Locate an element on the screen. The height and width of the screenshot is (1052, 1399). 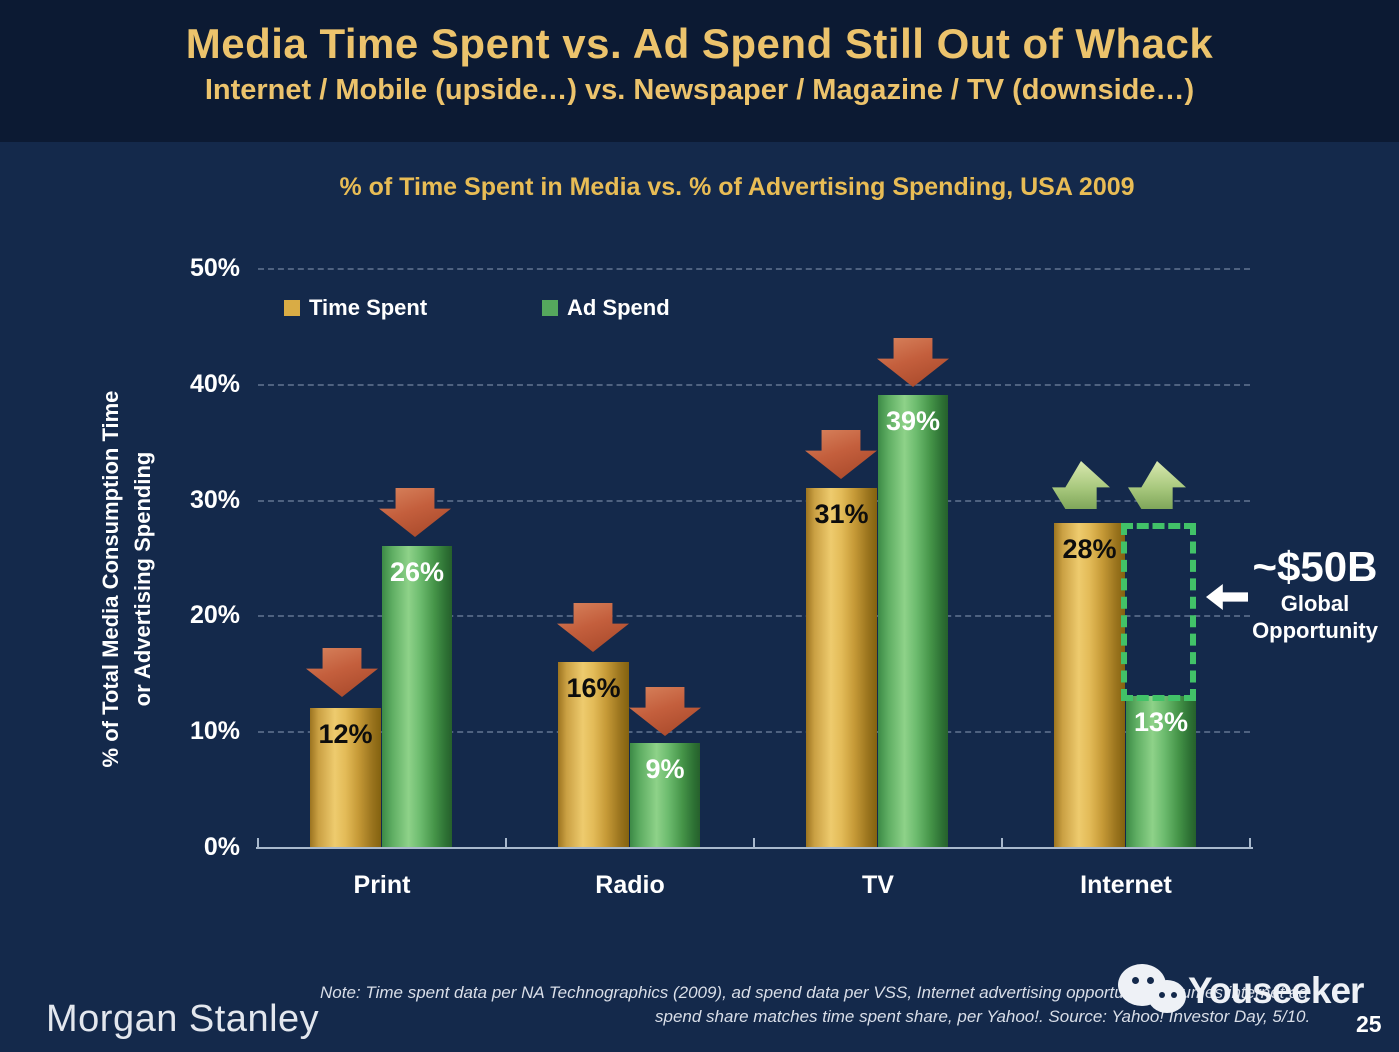
bar-value-label: 31% is located at coordinates (841, 514).